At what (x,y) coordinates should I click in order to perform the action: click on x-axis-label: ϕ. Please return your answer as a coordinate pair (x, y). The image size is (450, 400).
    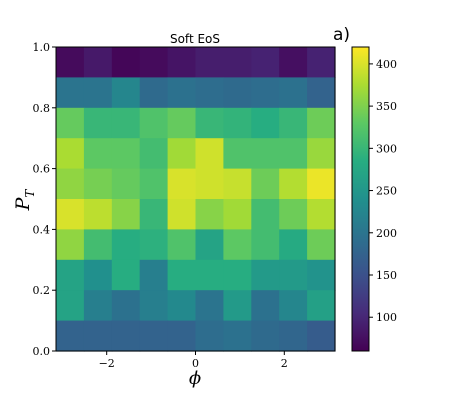
    Looking at the image, I should click on (195, 378).